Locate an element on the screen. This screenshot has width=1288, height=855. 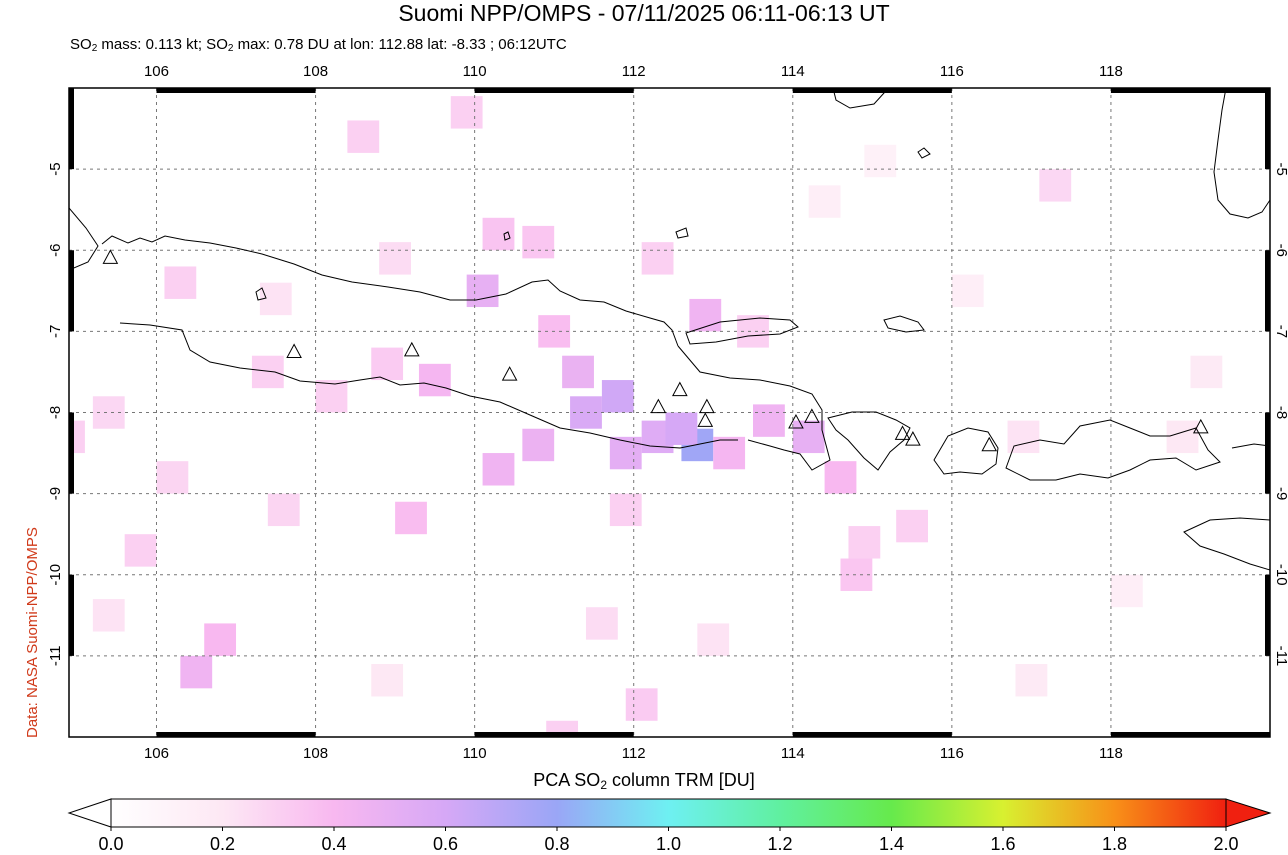
coastline-sumatra is located at coordinates (84, 239).